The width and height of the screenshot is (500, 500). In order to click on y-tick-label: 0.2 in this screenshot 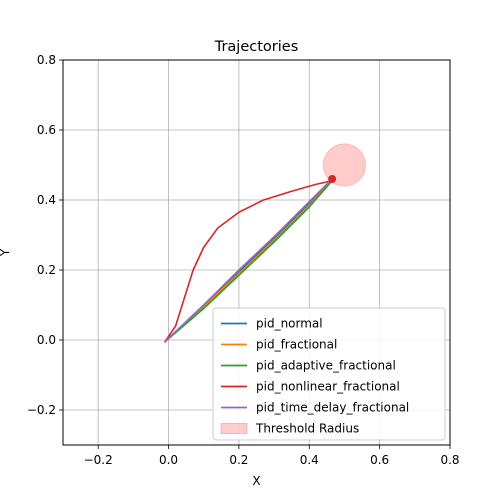, I will do `click(46, 270)`.